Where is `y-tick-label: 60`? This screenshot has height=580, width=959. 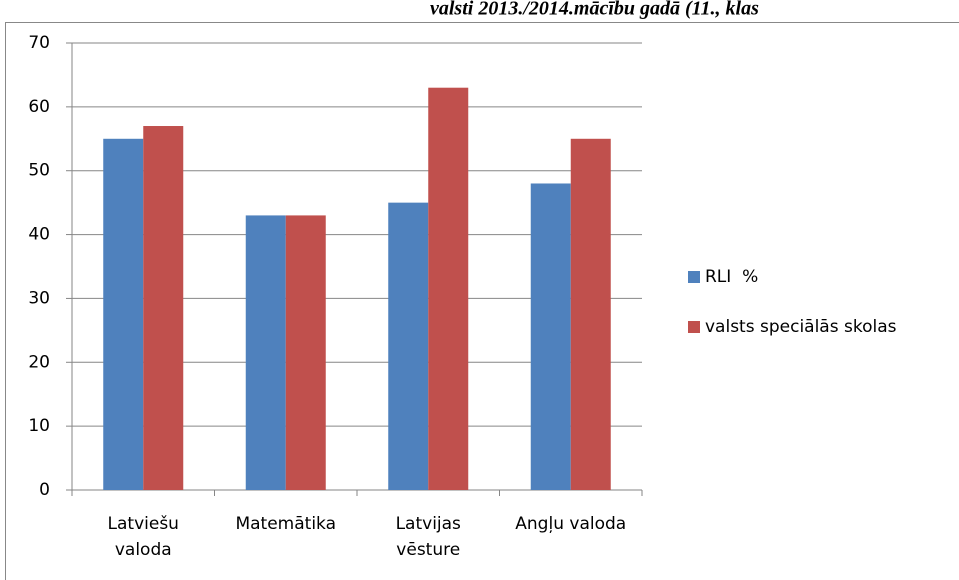 y-tick-label: 60 is located at coordinates (39, 107).